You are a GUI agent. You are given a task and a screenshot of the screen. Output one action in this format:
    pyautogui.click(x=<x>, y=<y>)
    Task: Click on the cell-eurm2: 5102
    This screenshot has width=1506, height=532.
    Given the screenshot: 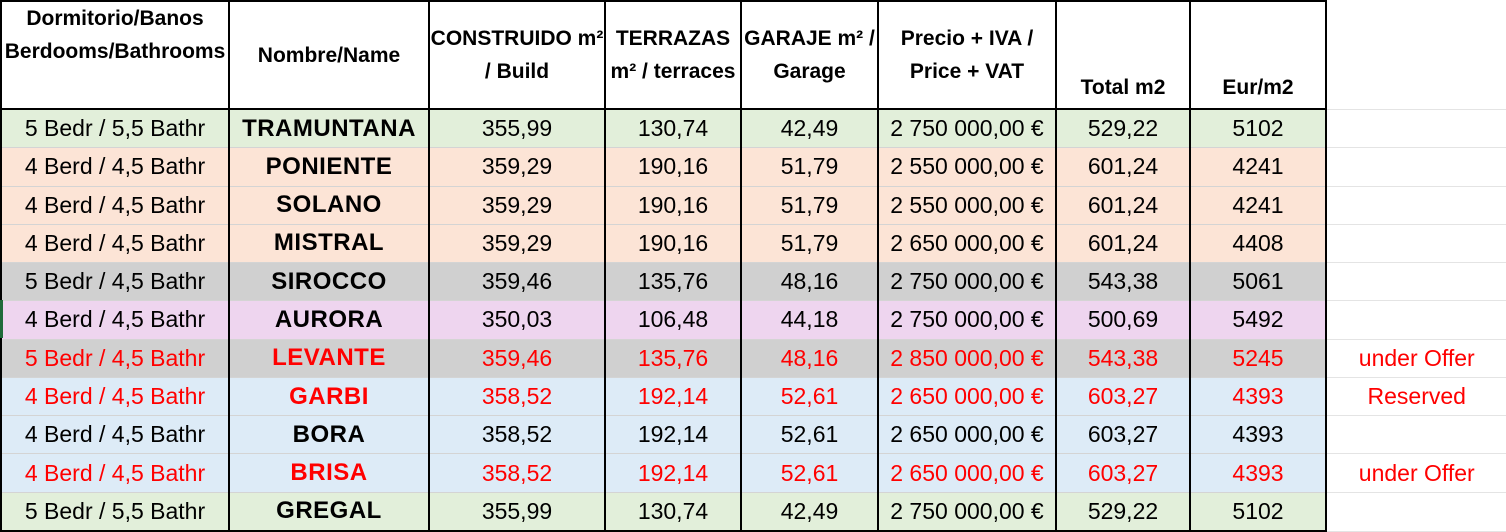 What is the action you would take?
    pyautogui.click(x=1258, y=129)
    